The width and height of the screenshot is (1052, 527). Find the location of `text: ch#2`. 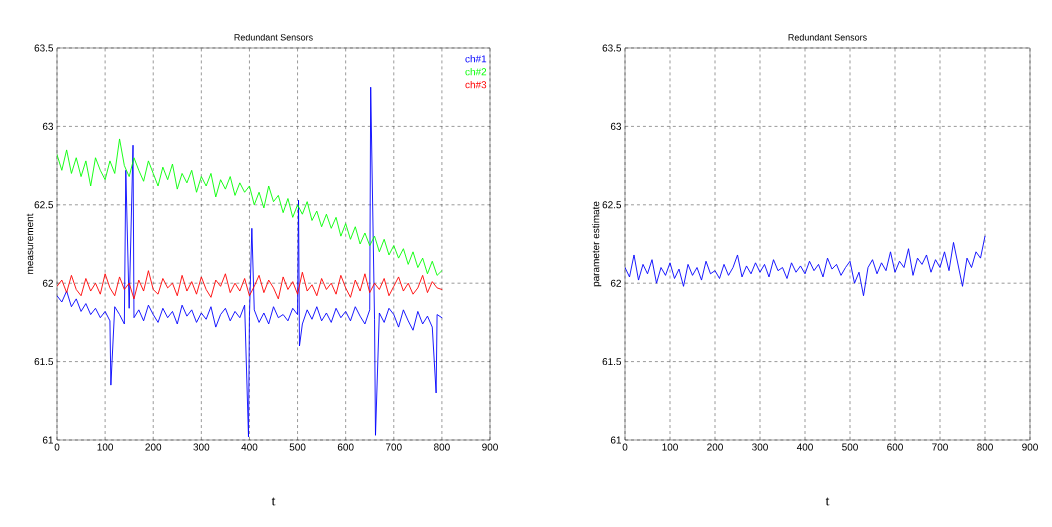

text: ch#2 is located at coordinates (476, 72).